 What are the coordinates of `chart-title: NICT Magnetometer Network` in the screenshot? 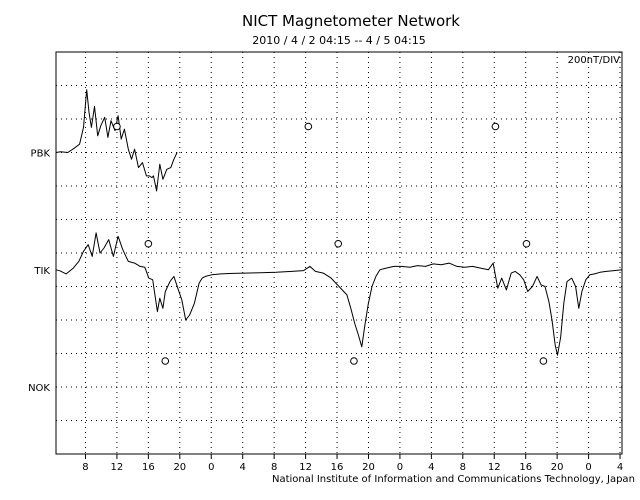 It's located at (351, 21).